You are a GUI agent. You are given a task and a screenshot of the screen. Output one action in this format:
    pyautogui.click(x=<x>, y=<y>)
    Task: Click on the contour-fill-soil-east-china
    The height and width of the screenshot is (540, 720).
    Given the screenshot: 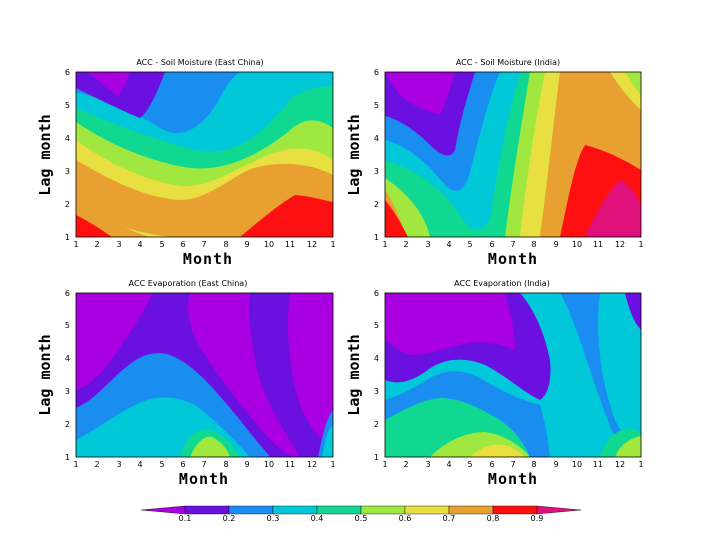 What is the action you would take?
    pyautogui.click(x=204, y=154)
    